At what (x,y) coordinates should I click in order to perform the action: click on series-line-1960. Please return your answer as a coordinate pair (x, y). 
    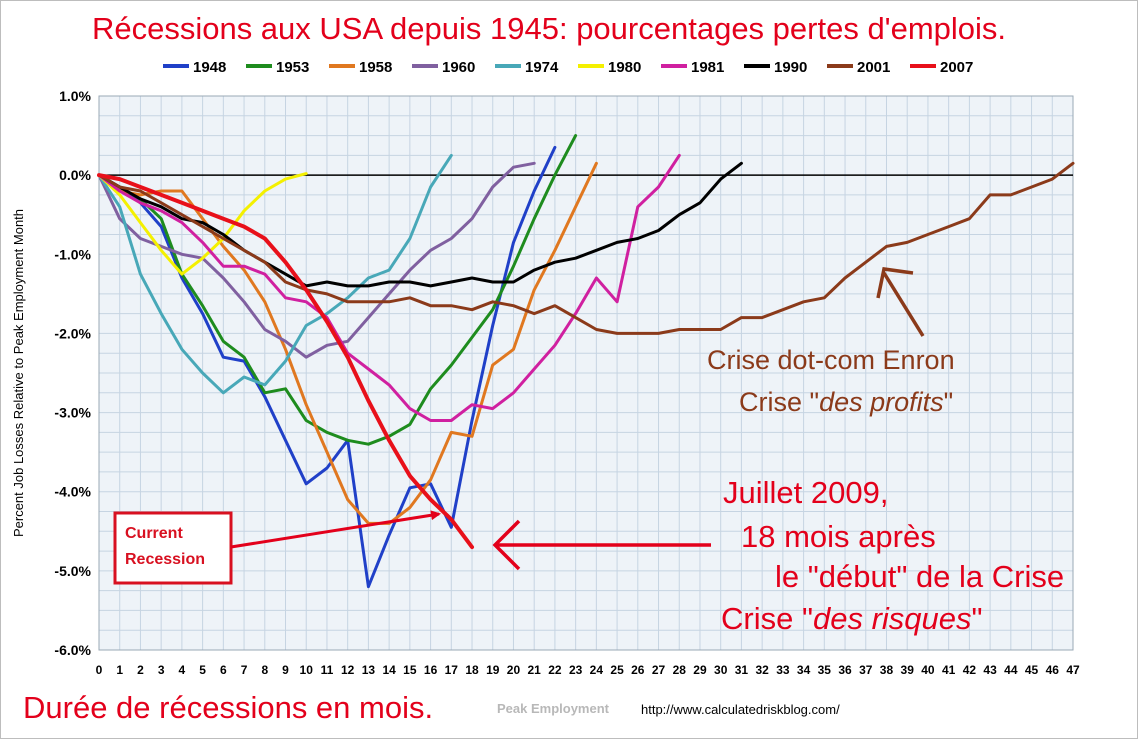
    Looking at the image, I should click on (316, 260).